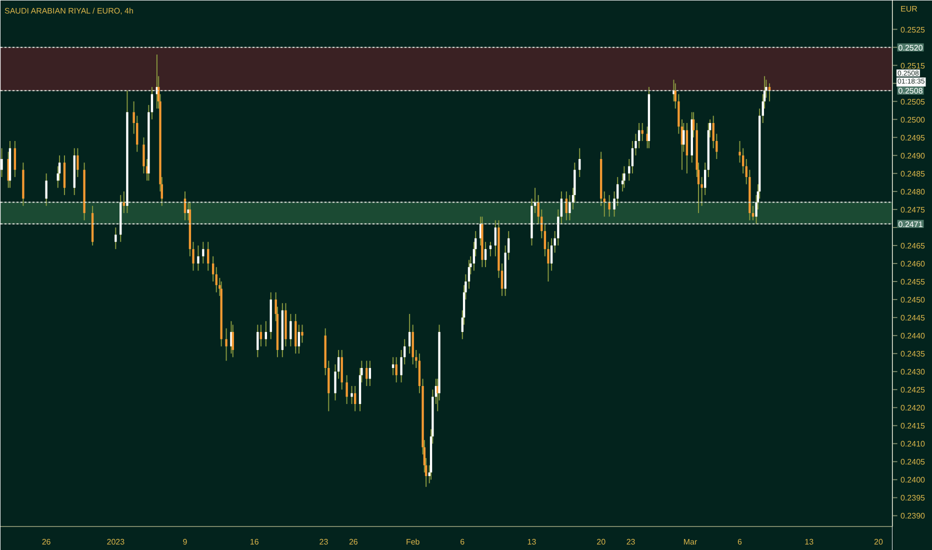 The width and height of the screenshot is (932, 550). Describe the element at coordinates (255, 542) in the screenshot. I see `x-tick-label: 16` at that location.